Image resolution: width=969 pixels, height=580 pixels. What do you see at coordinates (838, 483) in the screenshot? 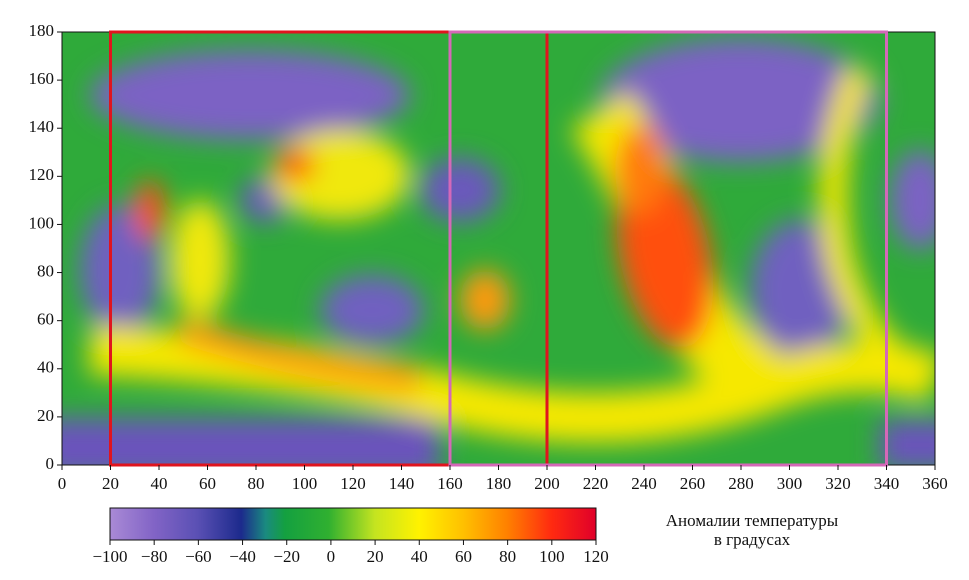
I see `x-tick-label: 320` at bounding box center [838, 483].